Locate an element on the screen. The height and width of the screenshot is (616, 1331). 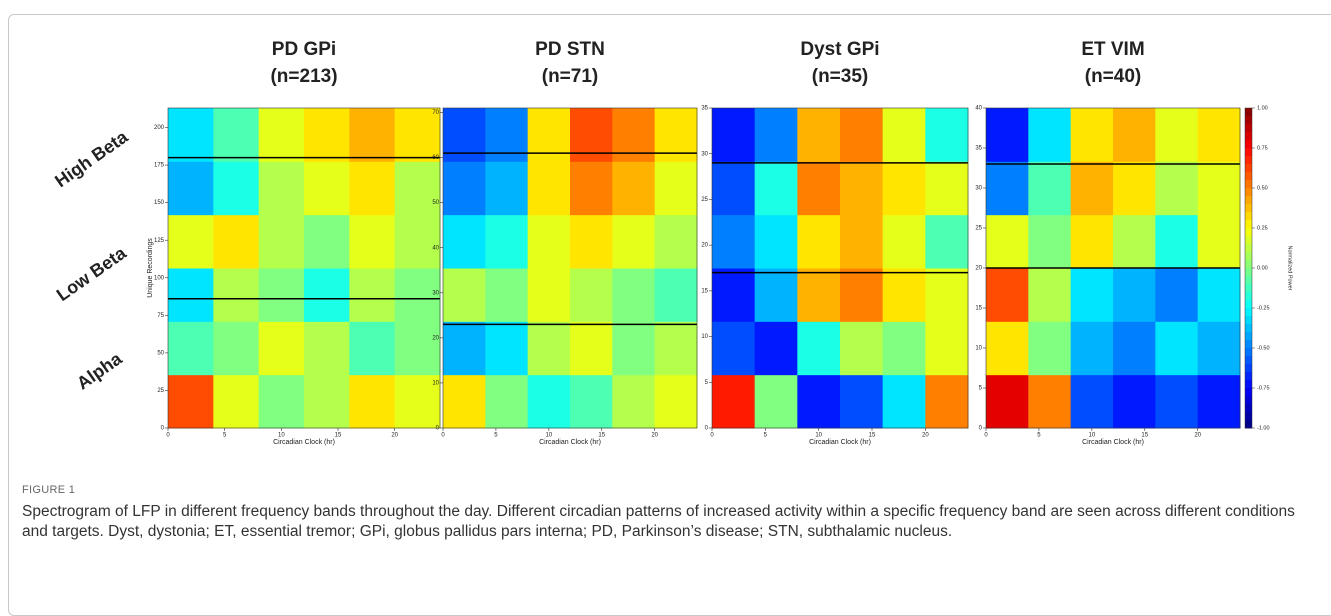
y-tick-label: 50 is located at coordinates (435, 203).